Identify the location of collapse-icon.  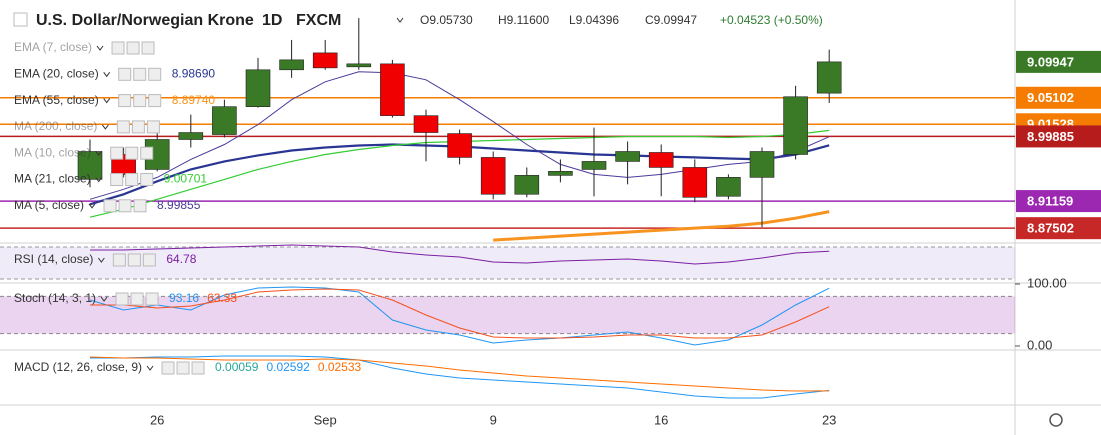
(20, 19).